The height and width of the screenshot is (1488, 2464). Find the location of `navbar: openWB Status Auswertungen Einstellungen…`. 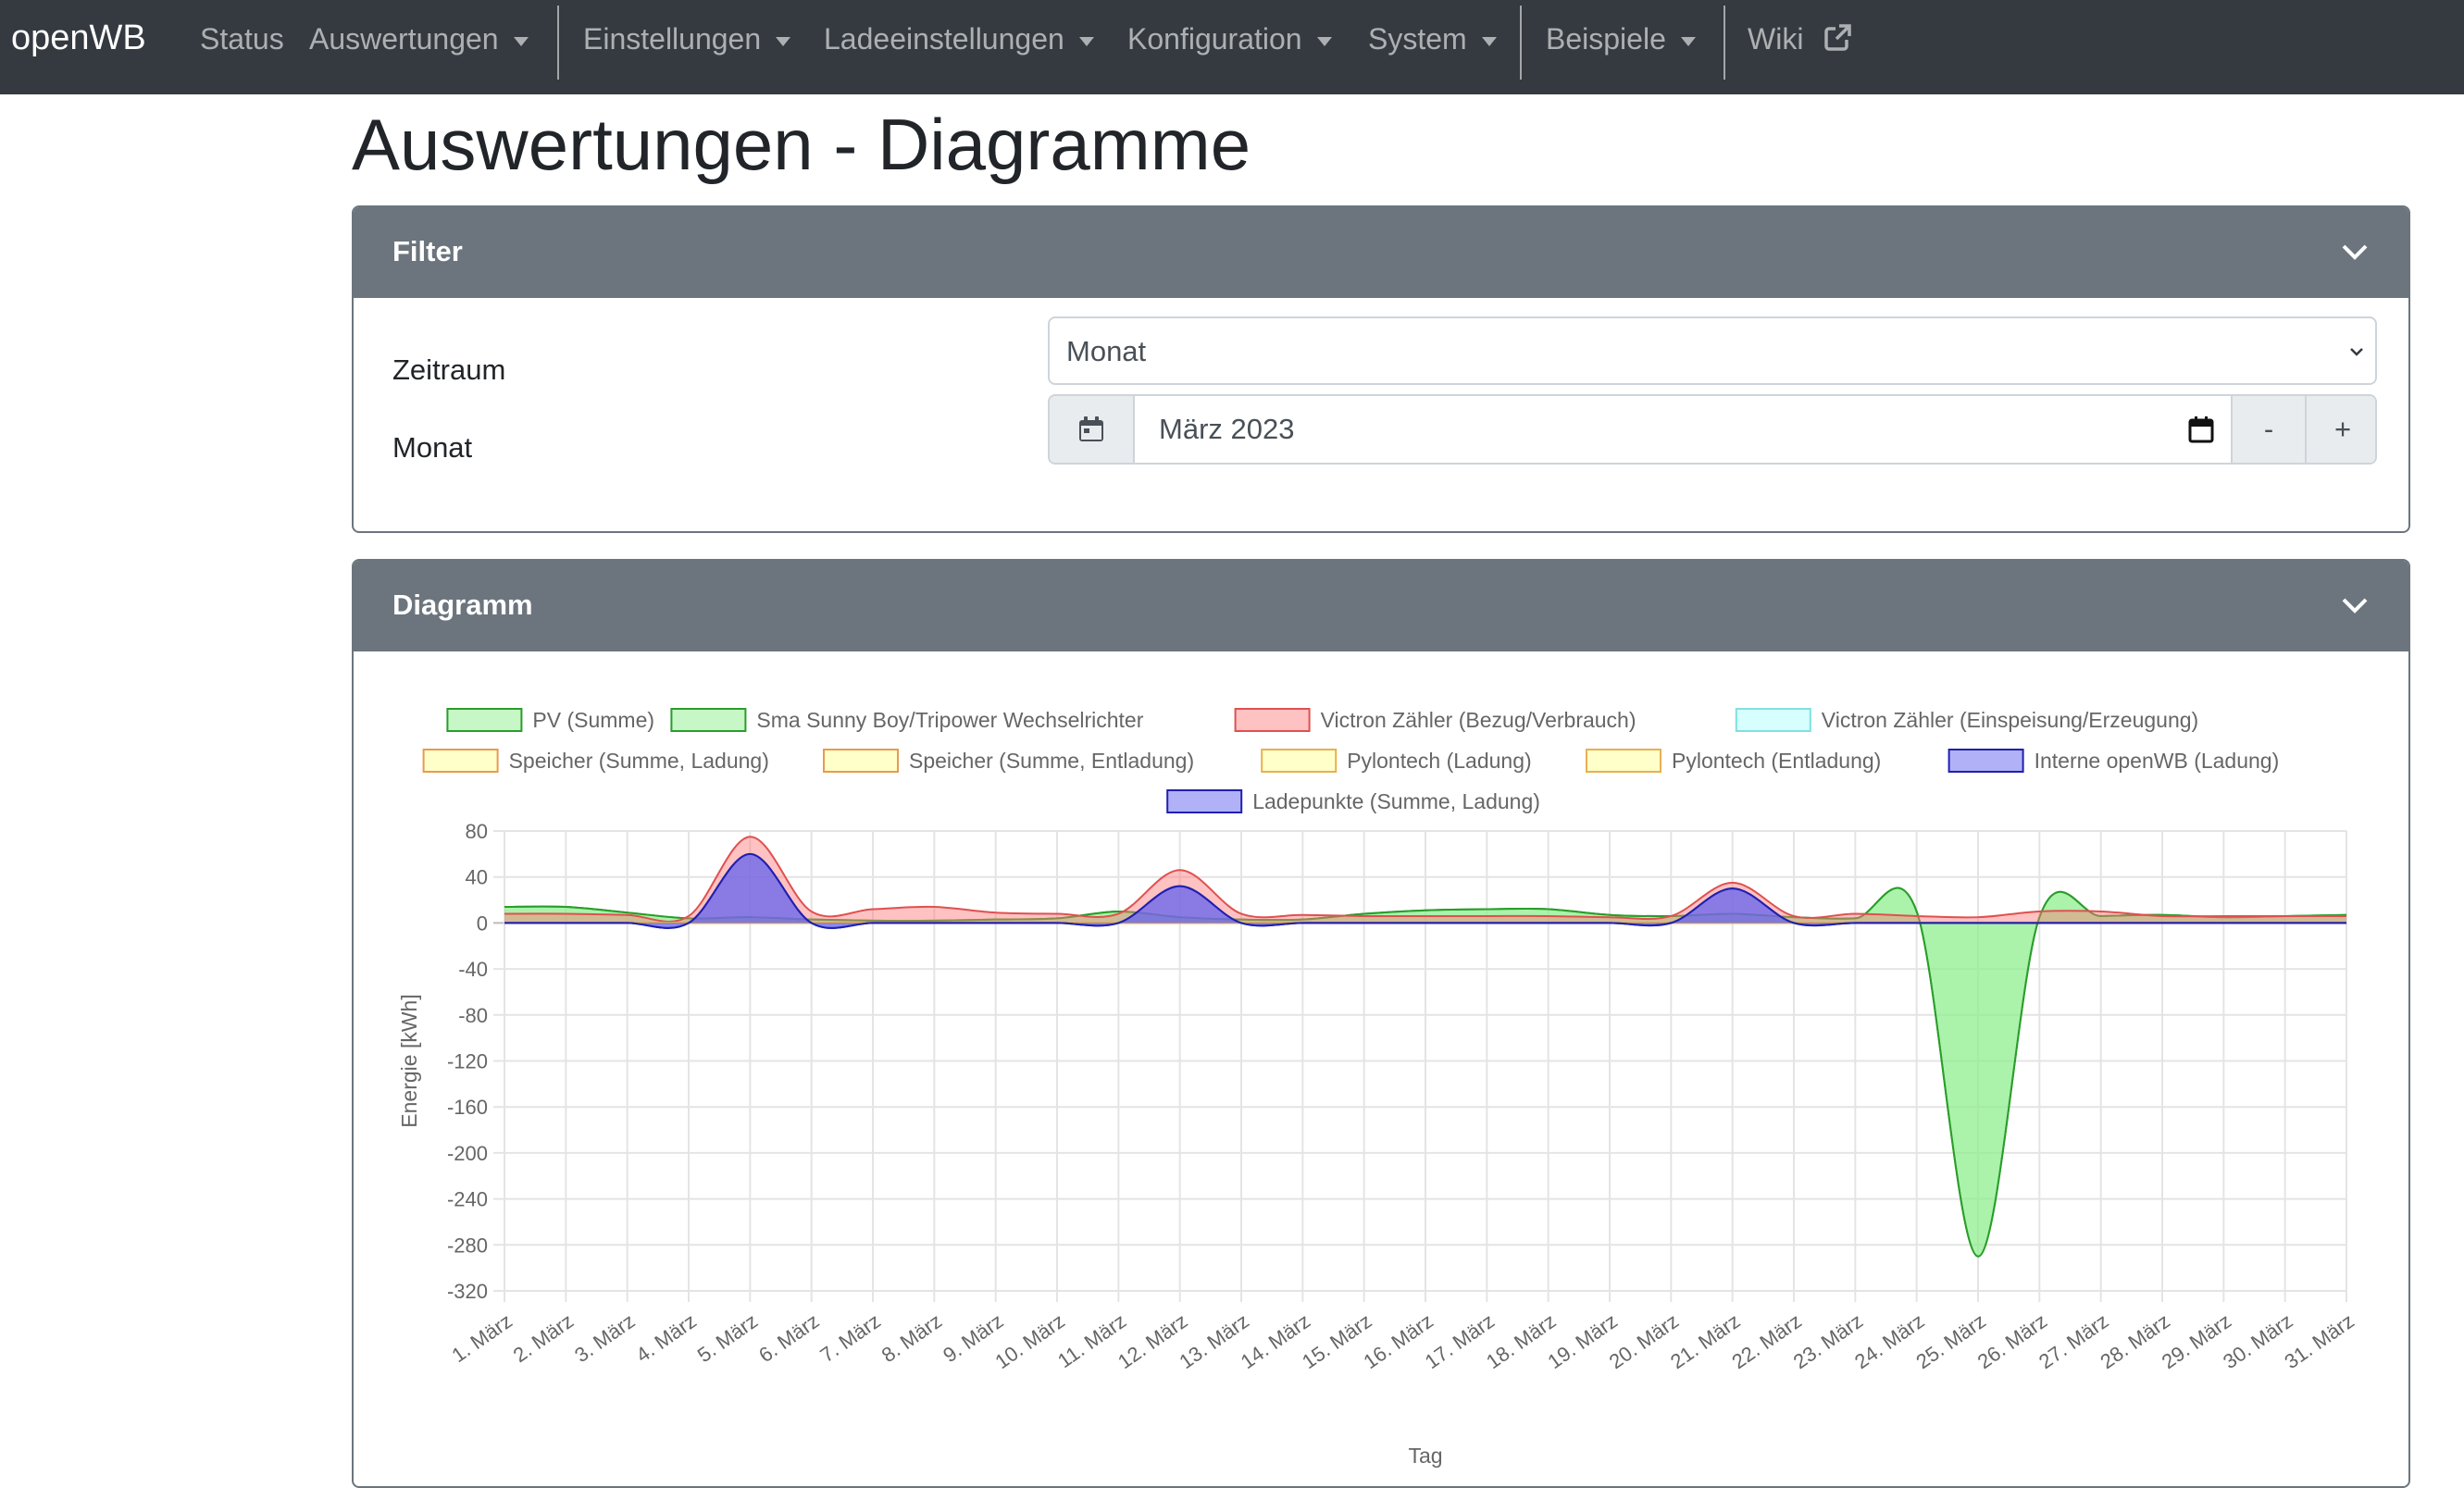

navbar: openWB Status Auswertungen Einstellungen… is located at coordinates (1232, 47).